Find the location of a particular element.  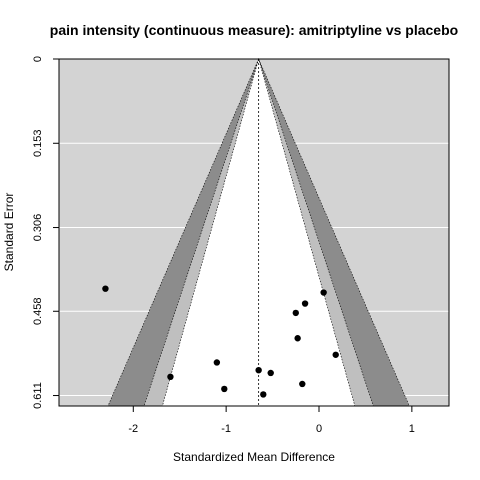

y-tick-label-0: 0 is located at coordinates (38, 59).